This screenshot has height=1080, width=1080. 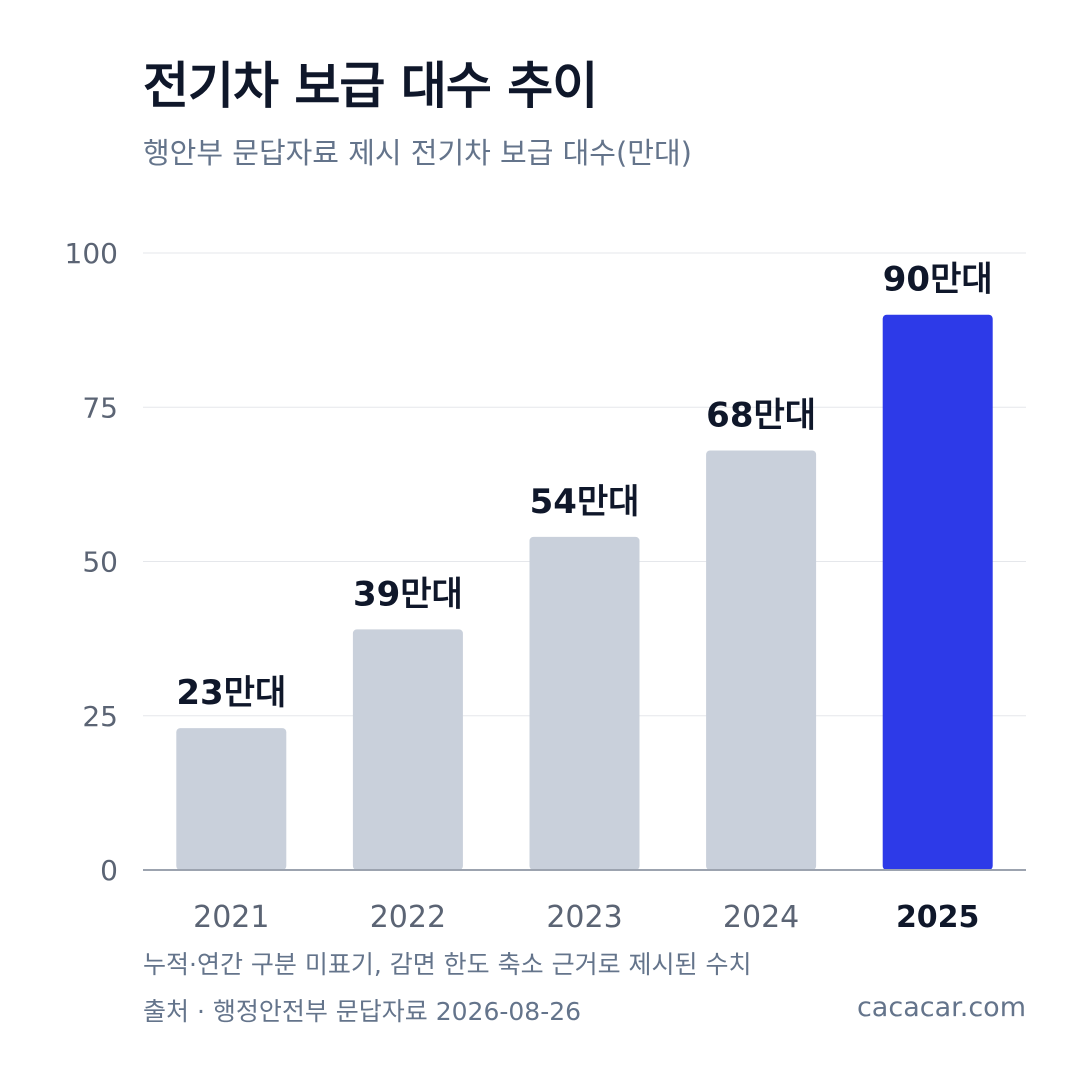 What do you see at coordinates (761, 917) in the screenshot?
I see `x-tick-label: 2024` at bounding box center [761, 917].